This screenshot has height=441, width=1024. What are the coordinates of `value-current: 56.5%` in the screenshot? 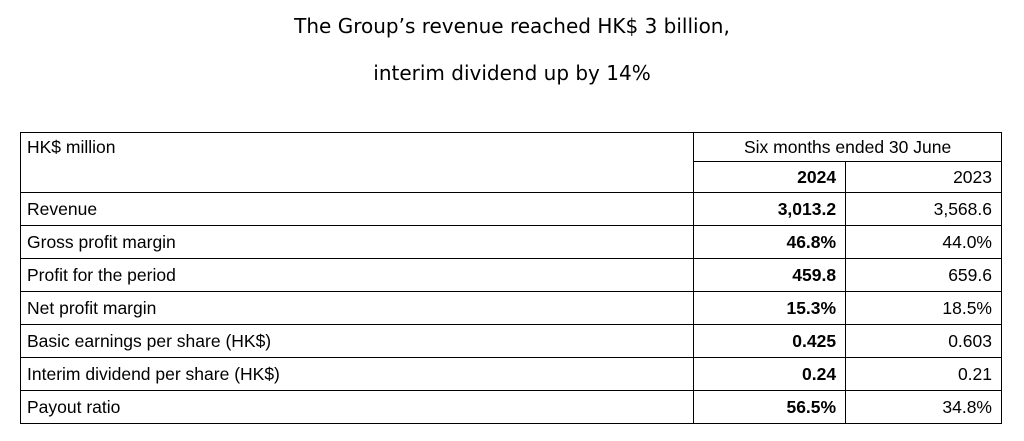 It's located at (770, 407).